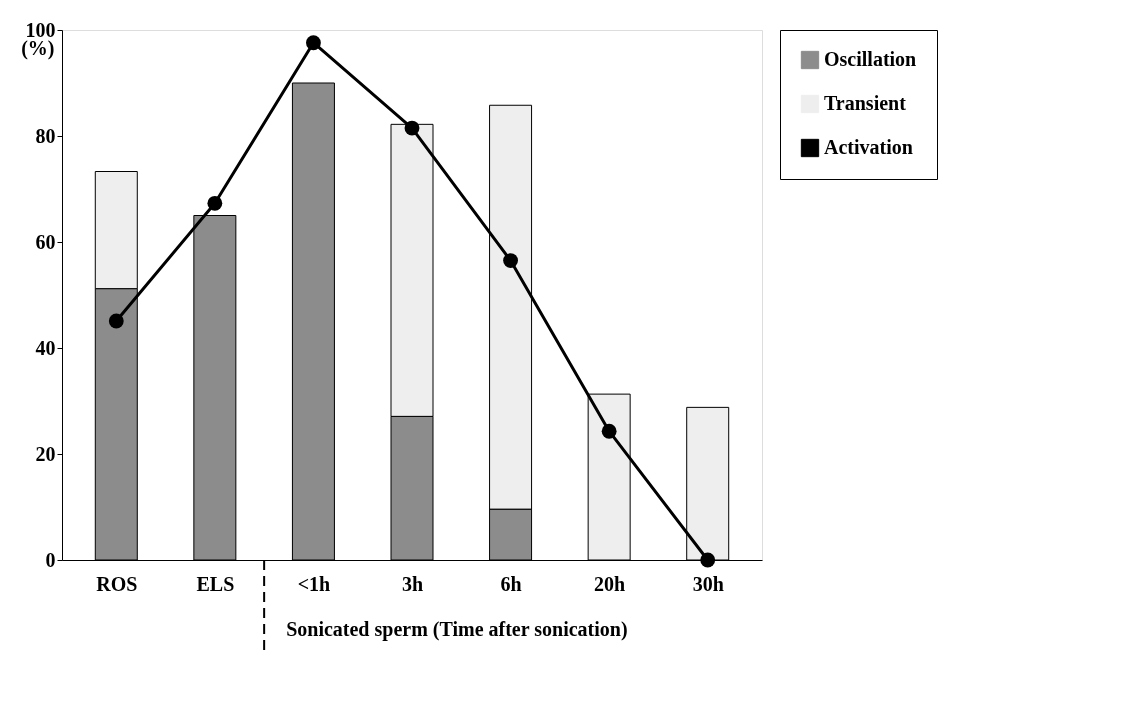  Describe the element at coordinates (865, 103) in the screenshot. I see `legend-label: Transient` at that location.